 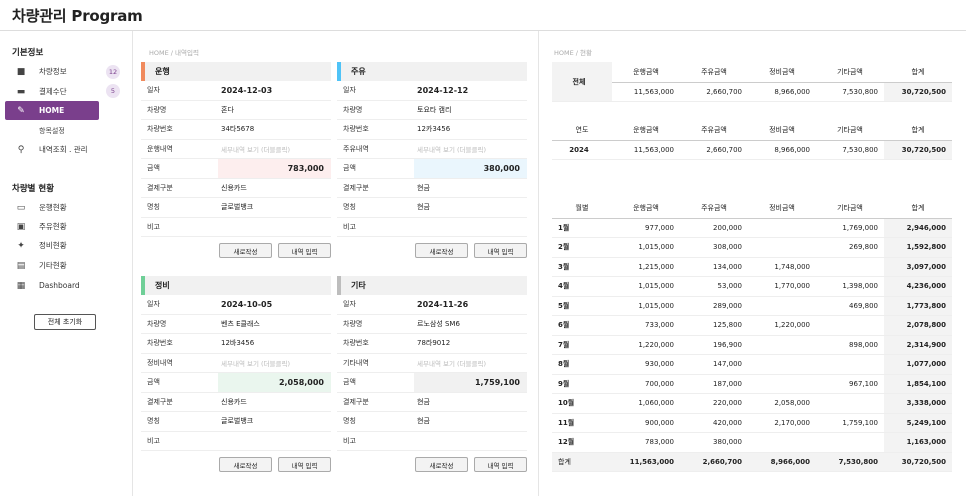 What do you see at coordinates (247, 90) in the screenshot?
I see `field-value: 2024-12-03` at bounding box center [247, 90].